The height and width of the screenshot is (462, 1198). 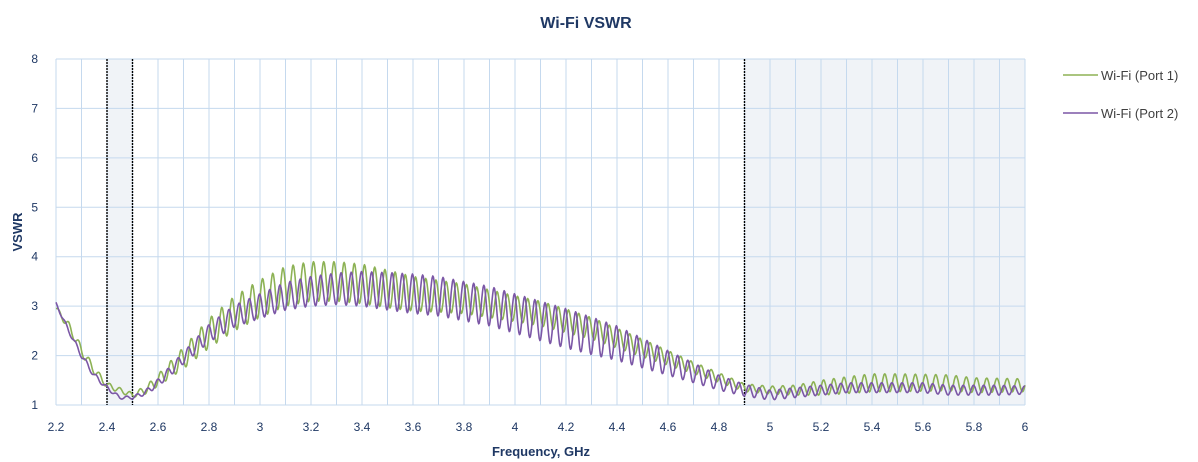 I want to click on x-tick-label: 2.8, so click(x=209, y=427).